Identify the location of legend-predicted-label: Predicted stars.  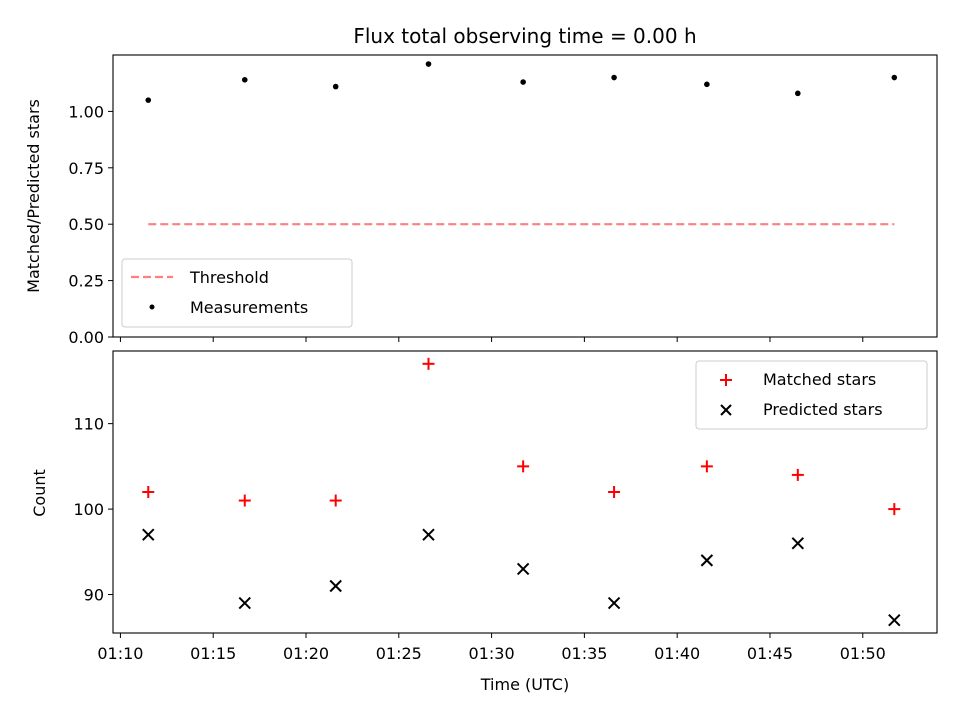
(823, 409).